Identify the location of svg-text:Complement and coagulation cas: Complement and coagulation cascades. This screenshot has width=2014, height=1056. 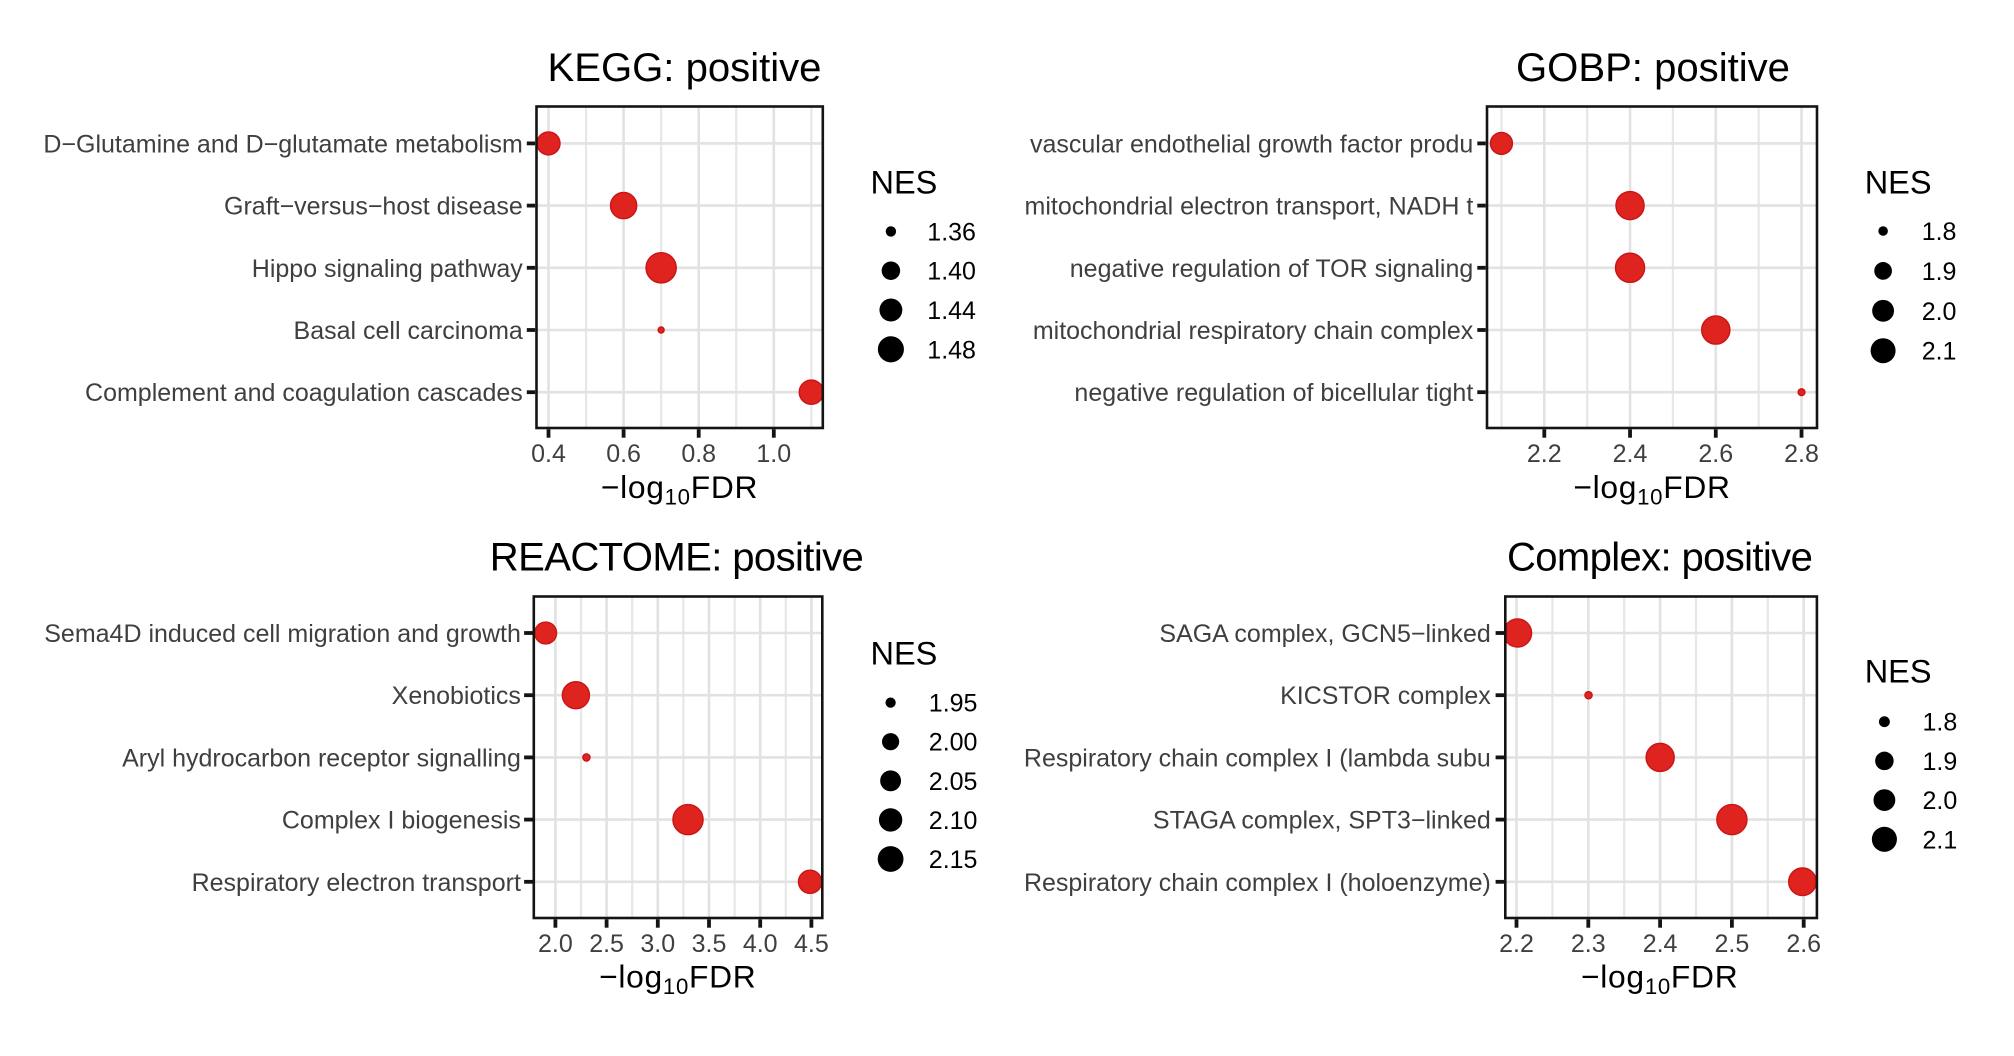
(304, 393).